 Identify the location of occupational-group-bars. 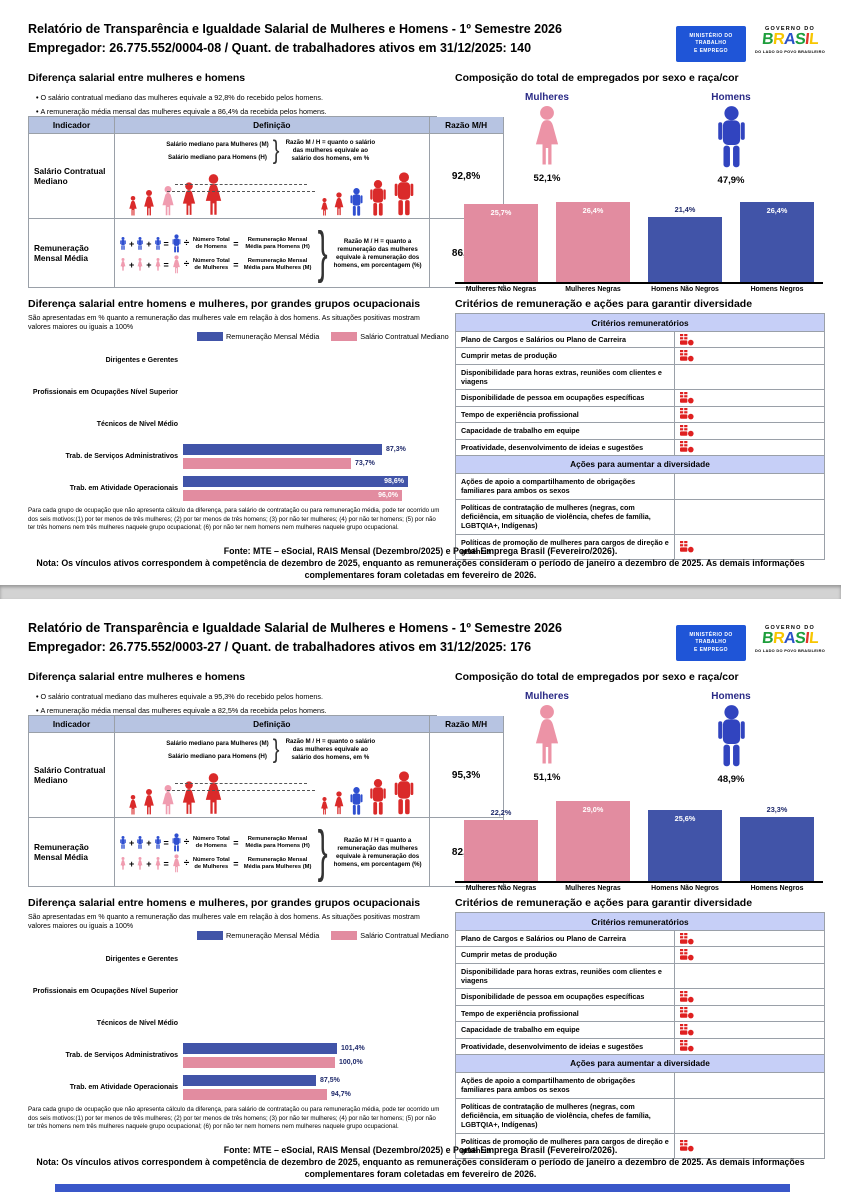
(313, 1024).